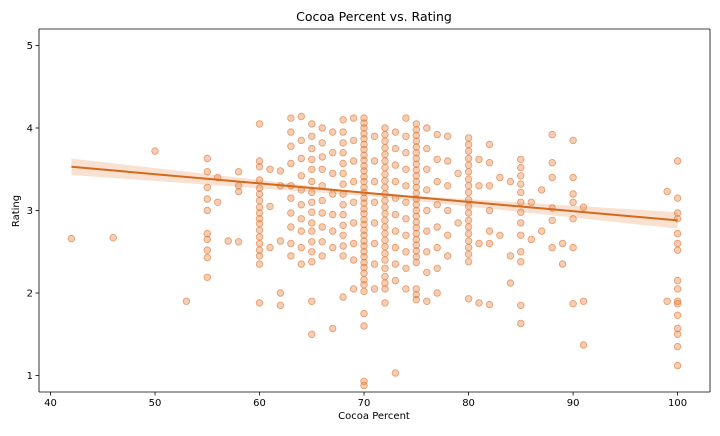 This screenshot has height=436, width=720. What do you see at coordinates (374, 16) in the screenshot?
I see `chart-title: Cocoa Percent vs. Rating` at bounding box center [374, 16].